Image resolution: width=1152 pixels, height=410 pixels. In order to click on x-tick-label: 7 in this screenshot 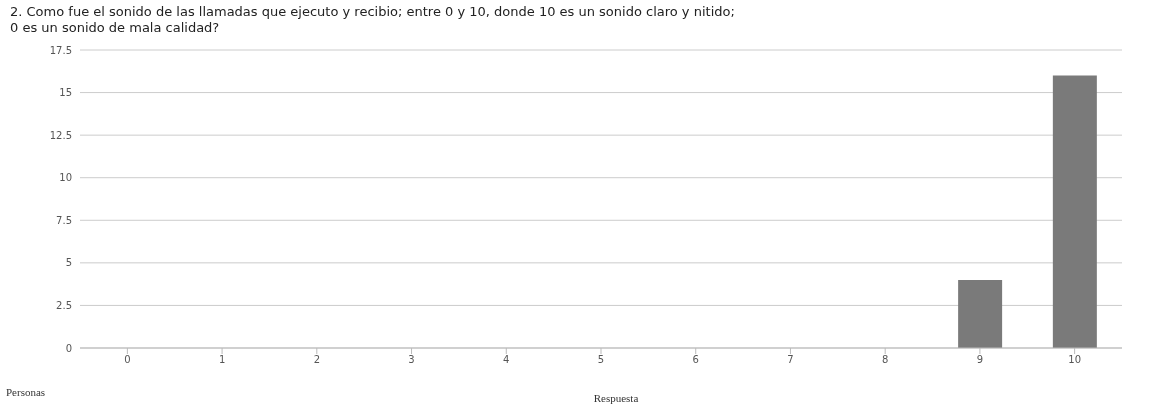, I will do `click(790, 360)`.